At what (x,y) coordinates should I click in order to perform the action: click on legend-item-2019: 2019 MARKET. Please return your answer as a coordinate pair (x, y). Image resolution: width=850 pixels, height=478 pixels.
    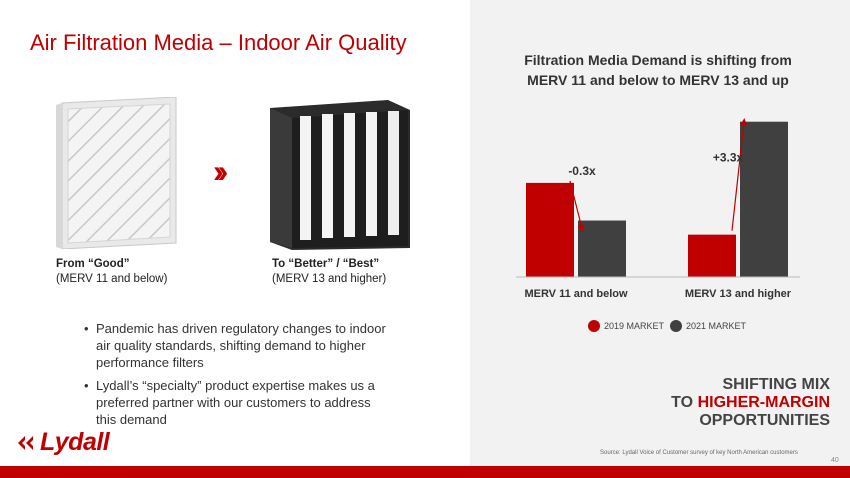
    Looking at the image, I should click on (626, 326).